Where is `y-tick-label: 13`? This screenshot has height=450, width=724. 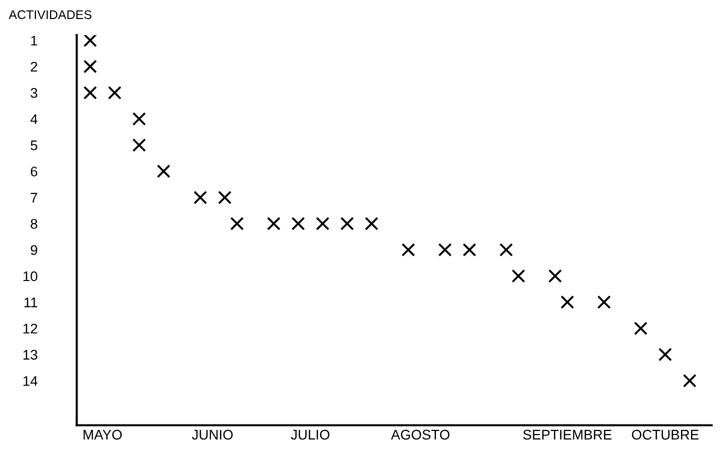
y-tick-label: 13 is located at coordinates (30, 355).